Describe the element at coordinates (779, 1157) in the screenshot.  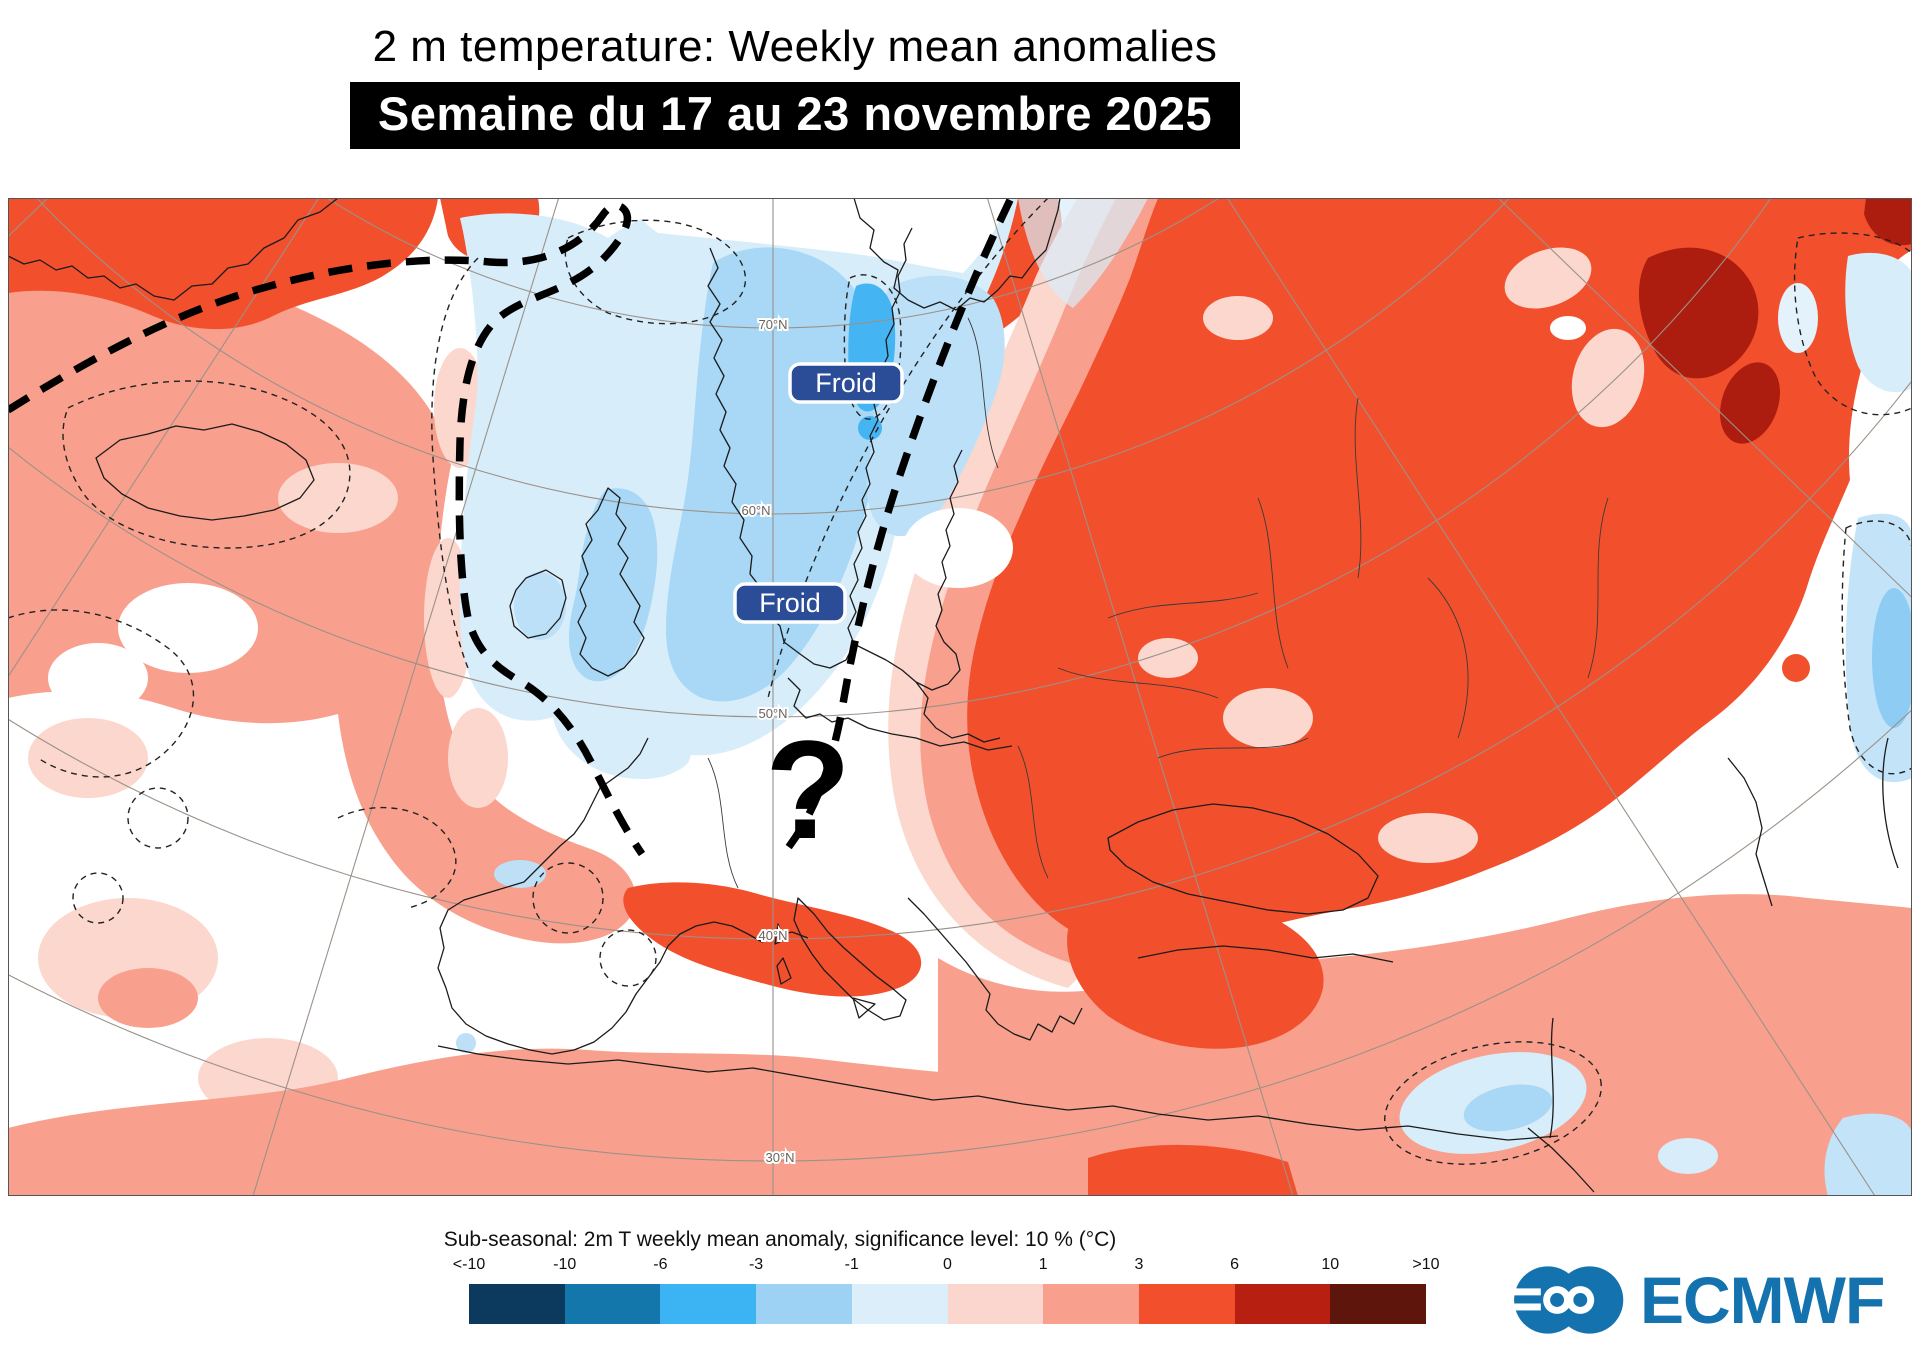
I see `lat-label-30n: 30°N` at that location.